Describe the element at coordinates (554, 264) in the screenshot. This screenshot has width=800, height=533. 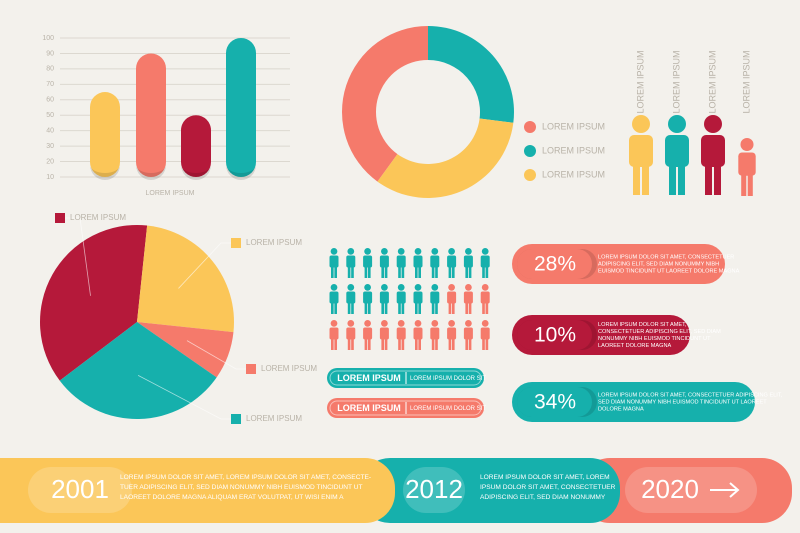
I see `stat-value-front` at that location.